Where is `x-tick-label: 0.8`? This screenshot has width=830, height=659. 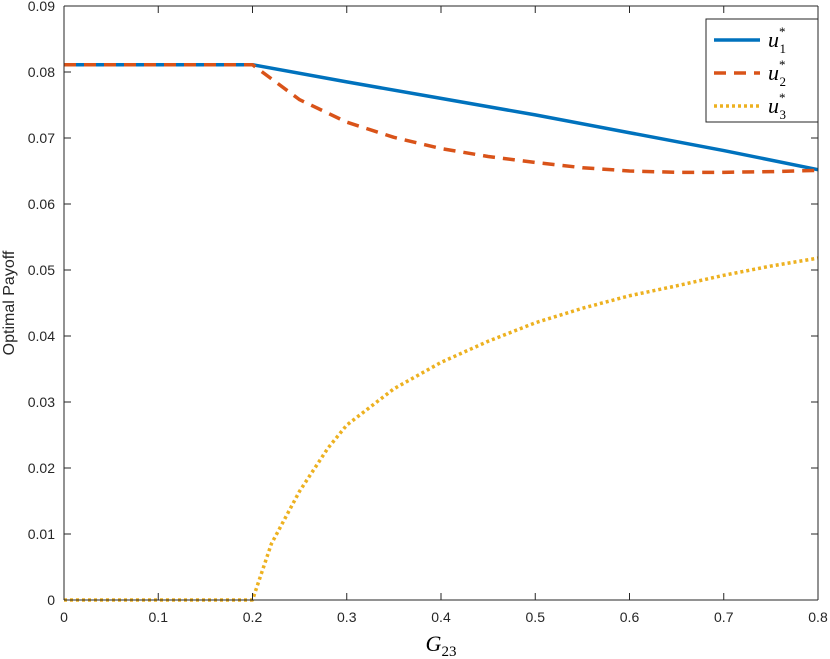
x-tick-label: 0.8 is located at coordinates (818, 617).